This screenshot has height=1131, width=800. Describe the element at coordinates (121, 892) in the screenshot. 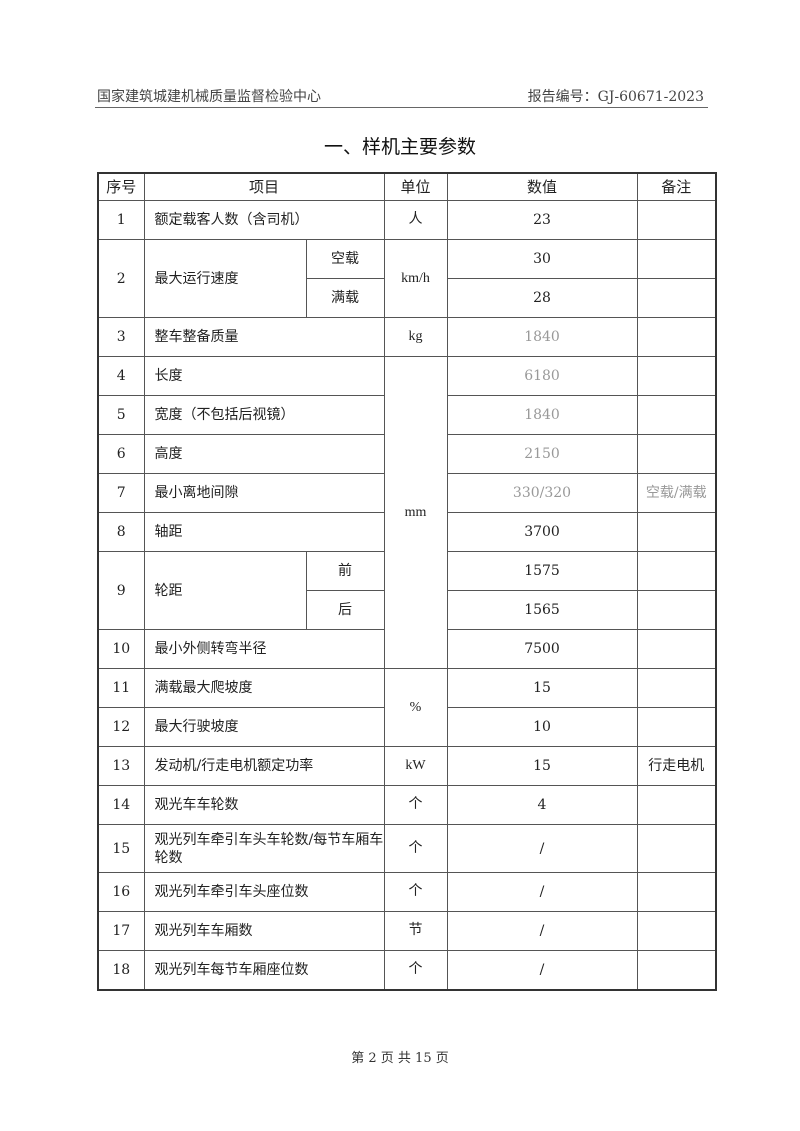

I see `row-number: 16` at that location.